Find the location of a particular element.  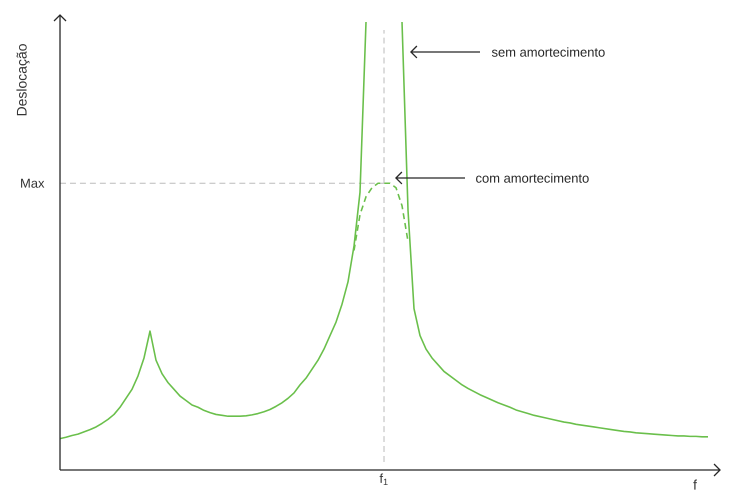

x-axis-title: f is located at coordinates (695, 485).